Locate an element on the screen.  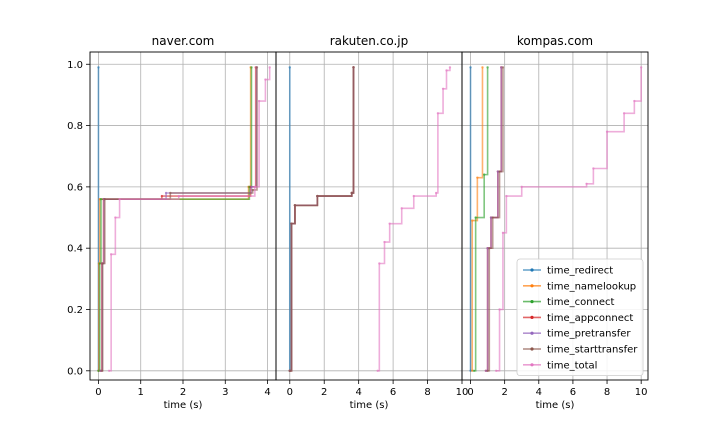
data-point-time_appconnect is located at coordinates (162, 196).